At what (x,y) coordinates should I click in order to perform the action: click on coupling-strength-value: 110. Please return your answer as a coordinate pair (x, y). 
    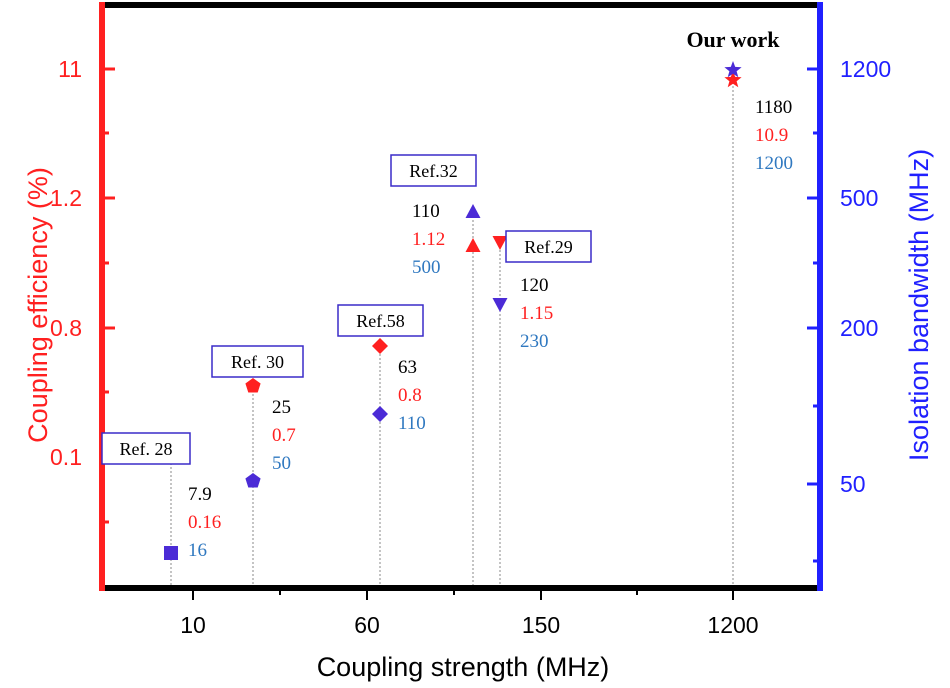
    Looking at the image, I should click on (426, 211).